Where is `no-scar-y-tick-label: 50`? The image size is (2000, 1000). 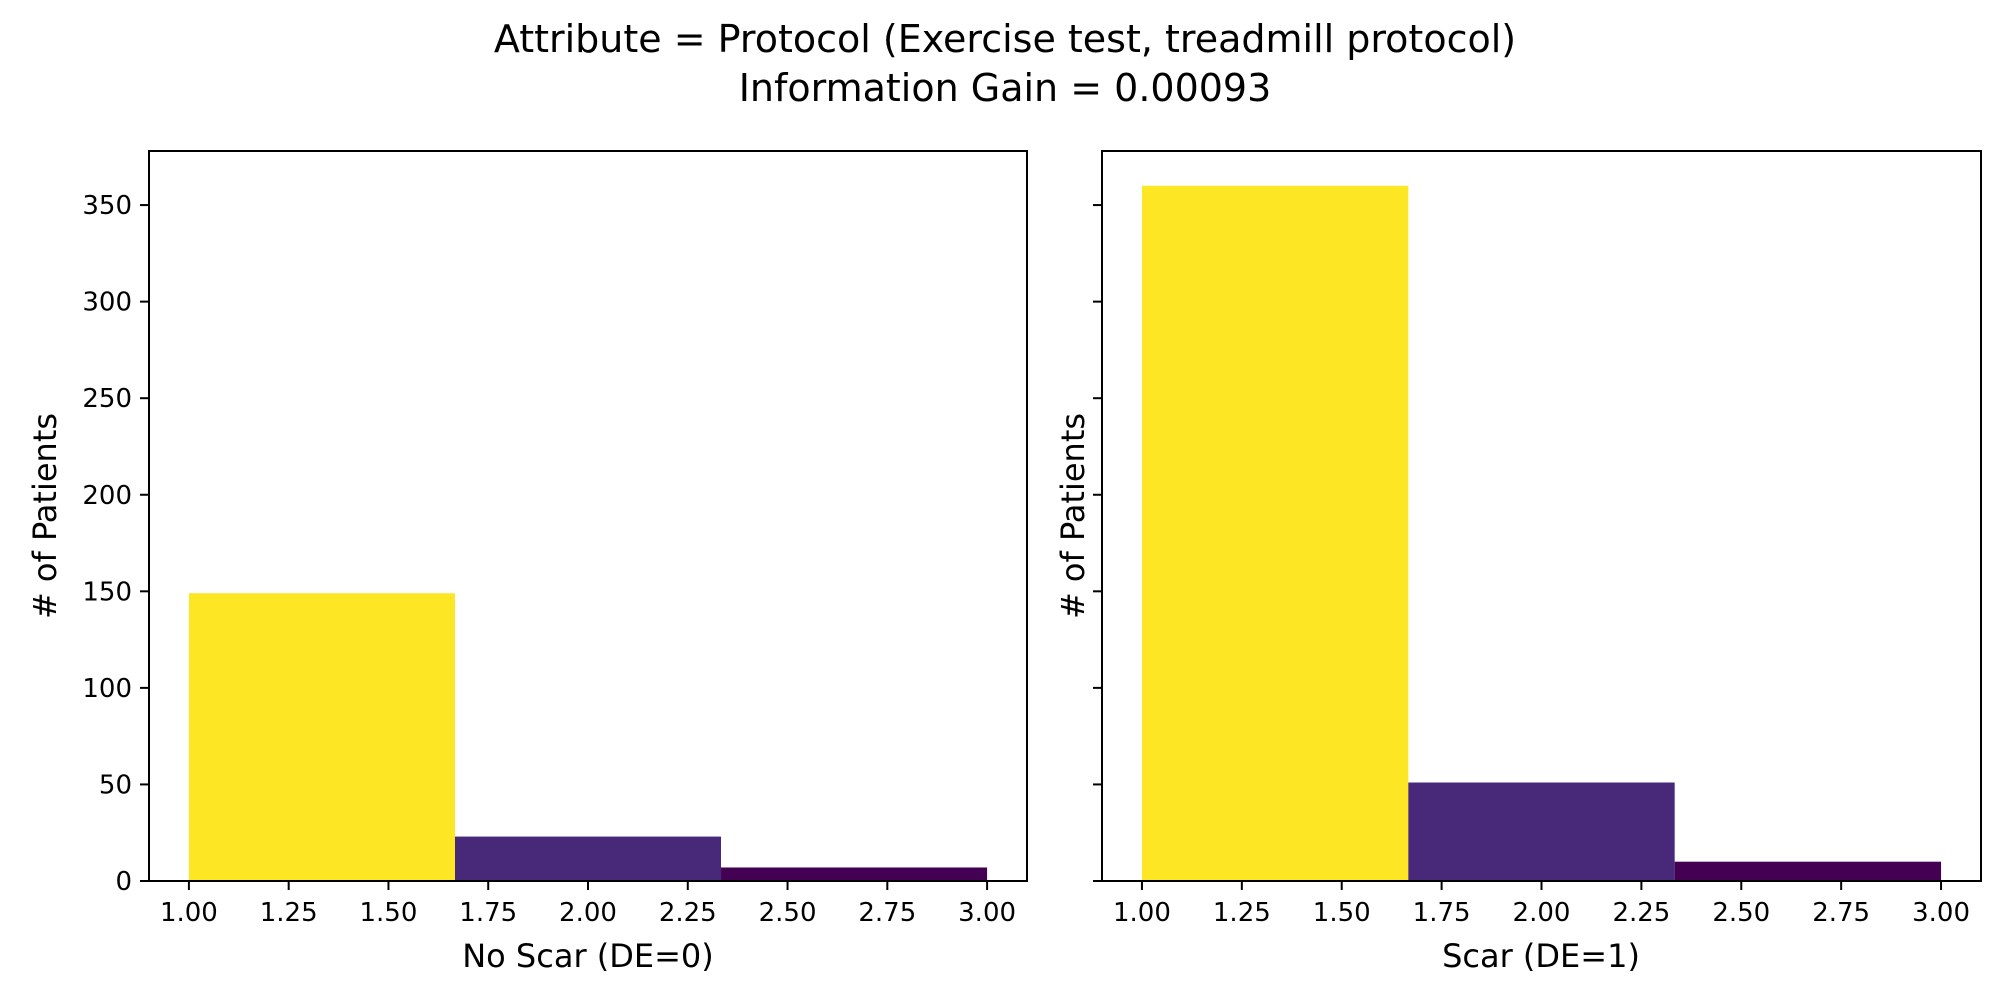 no-scar-y-tick-label: 50 is located at coordinates (115, 785).